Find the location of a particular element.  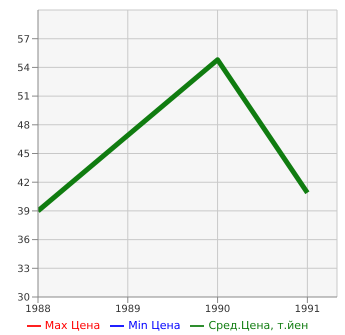

legend-label: Min Цена is located at coordinates (154, 325).